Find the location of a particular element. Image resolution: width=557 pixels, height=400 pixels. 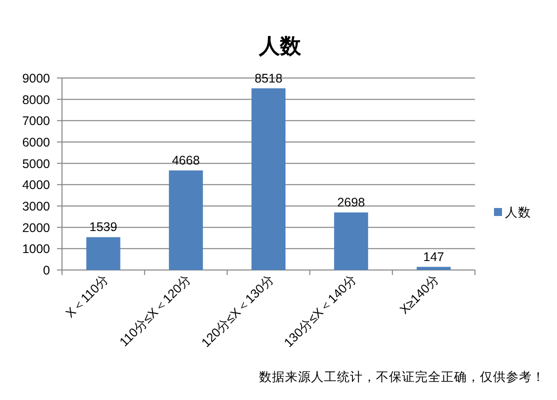

x-tick-label: 130分≤X＜140分 is located at coordinates (320, 311).